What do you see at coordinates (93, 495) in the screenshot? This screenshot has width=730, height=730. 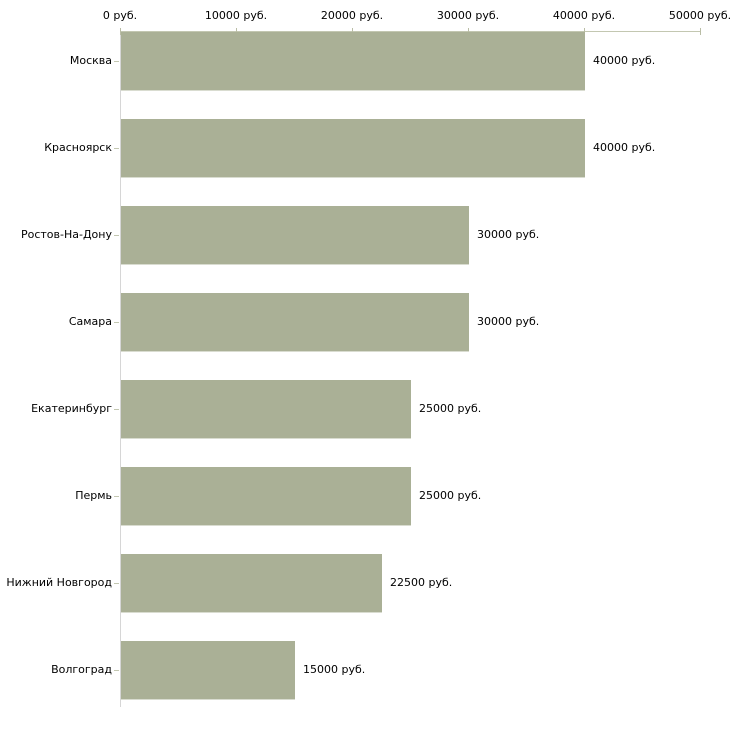 I see `category-label: Пермь` at bounding box center [93, 495].